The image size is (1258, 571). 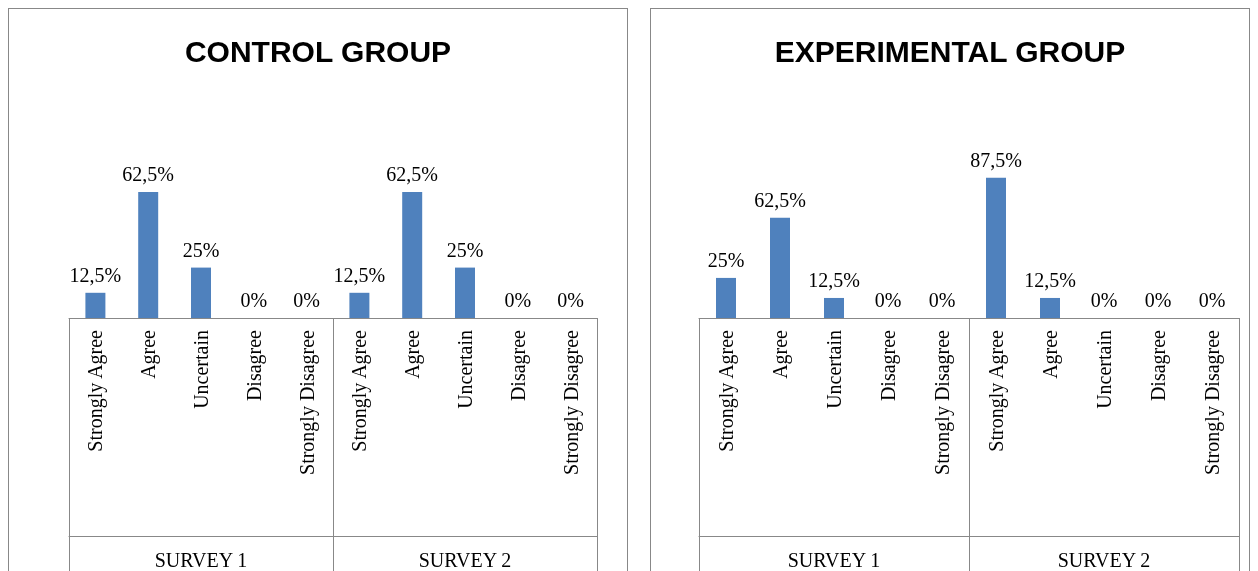 I want to click on data-label: 87,5%, so click(x=996, y=159).